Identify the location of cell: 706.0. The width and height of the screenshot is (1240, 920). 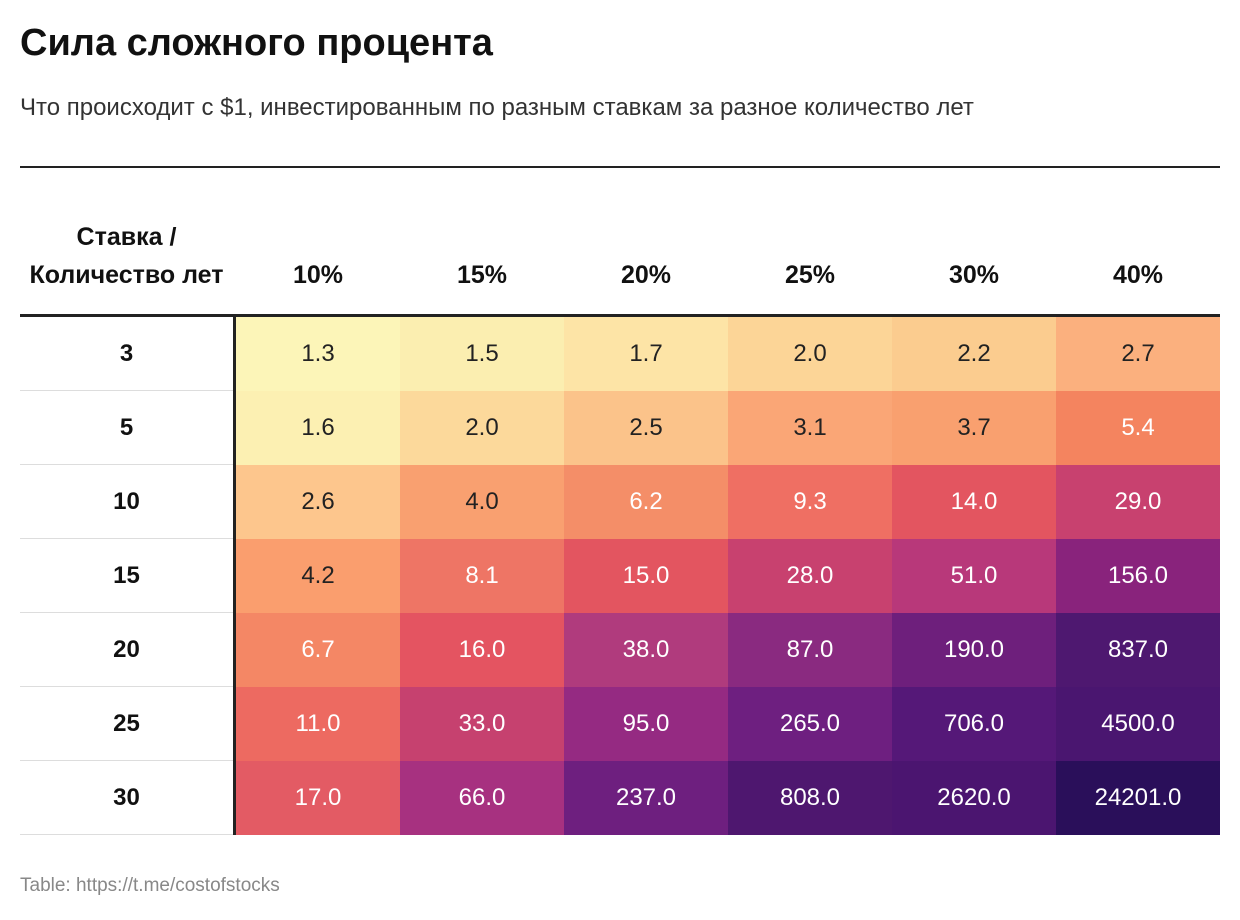
(974, 724).